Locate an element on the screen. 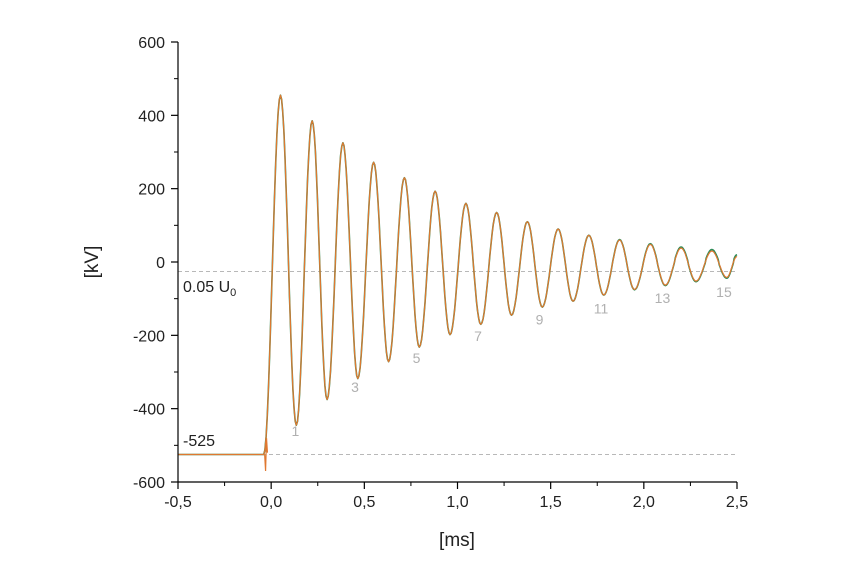 This screenshot has height=566, width=860. x-tick-label: 1,5 is located at coordinates (551, 502).